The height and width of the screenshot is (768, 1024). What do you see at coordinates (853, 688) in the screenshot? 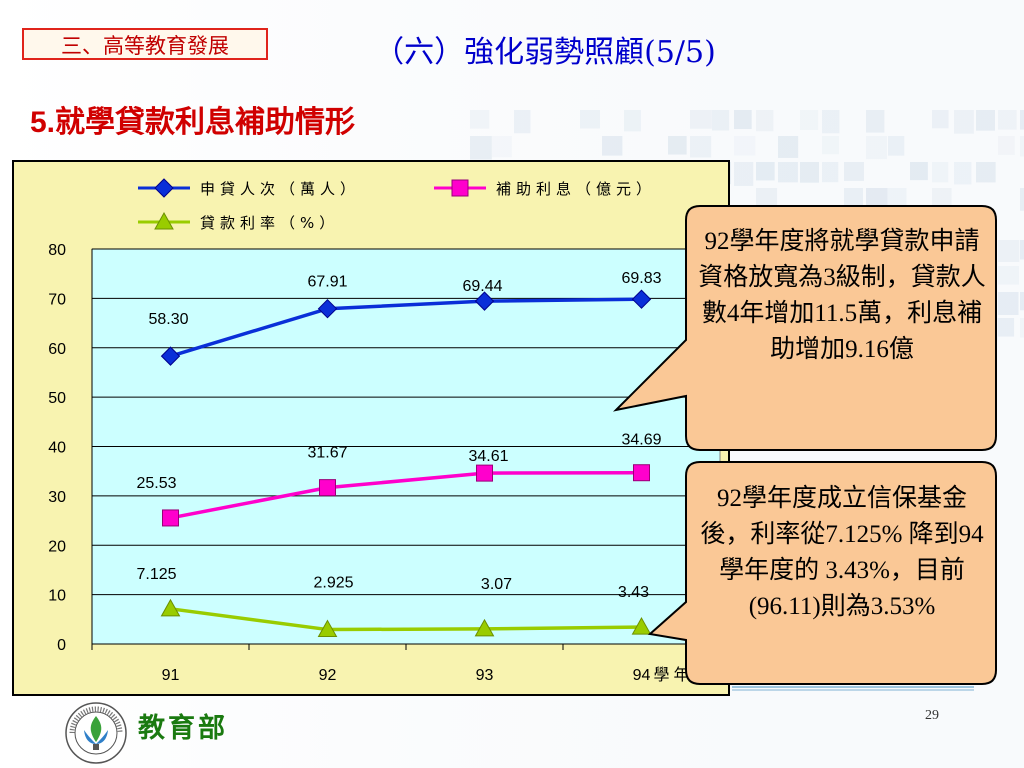
I see `footer-divider` at bounding box center [853, 688].